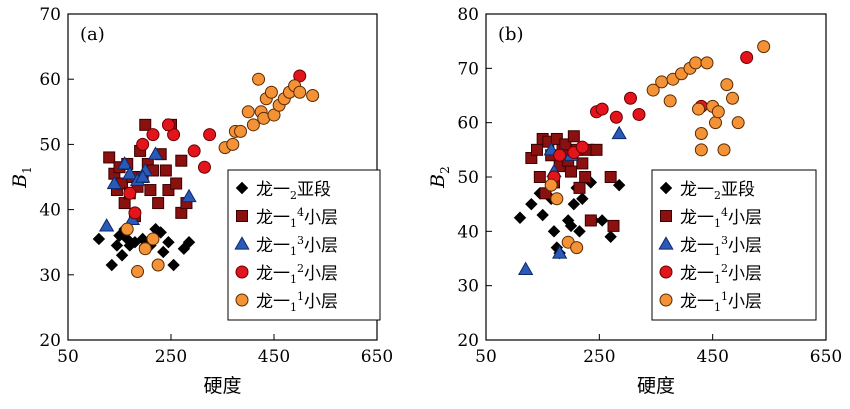  Describe the element at coordinates (242, 272) in the screenshot. I see `legend-marker-m12` at that location.